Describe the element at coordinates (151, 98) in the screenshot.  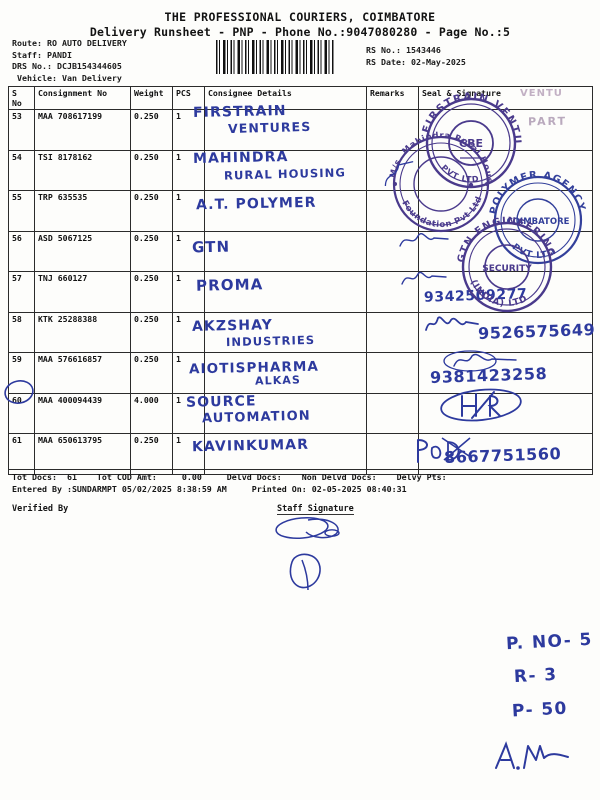
I see `column-header-weight: Weight` at that location.